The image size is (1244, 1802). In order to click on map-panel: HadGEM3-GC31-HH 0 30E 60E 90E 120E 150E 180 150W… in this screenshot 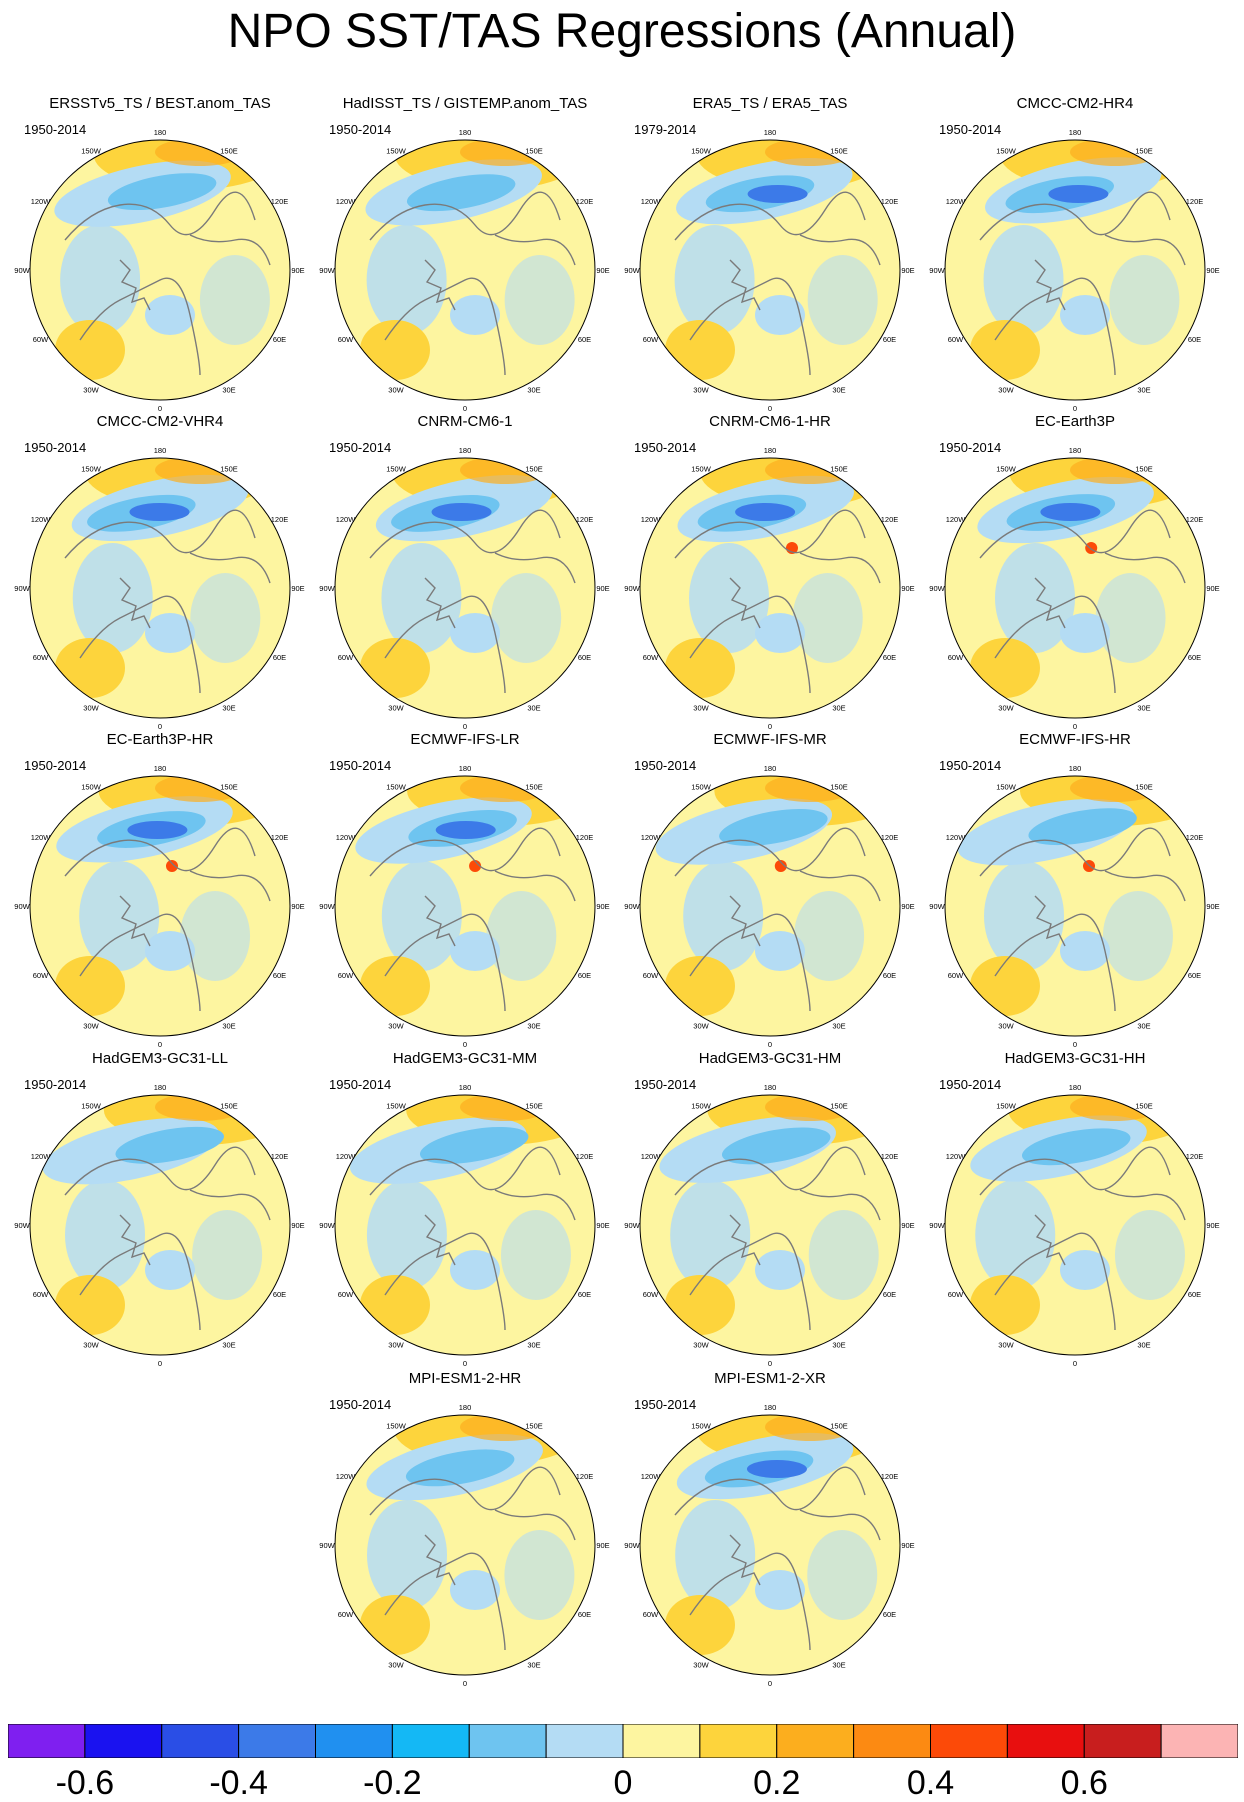, I will do `click(1075, 1210)`.